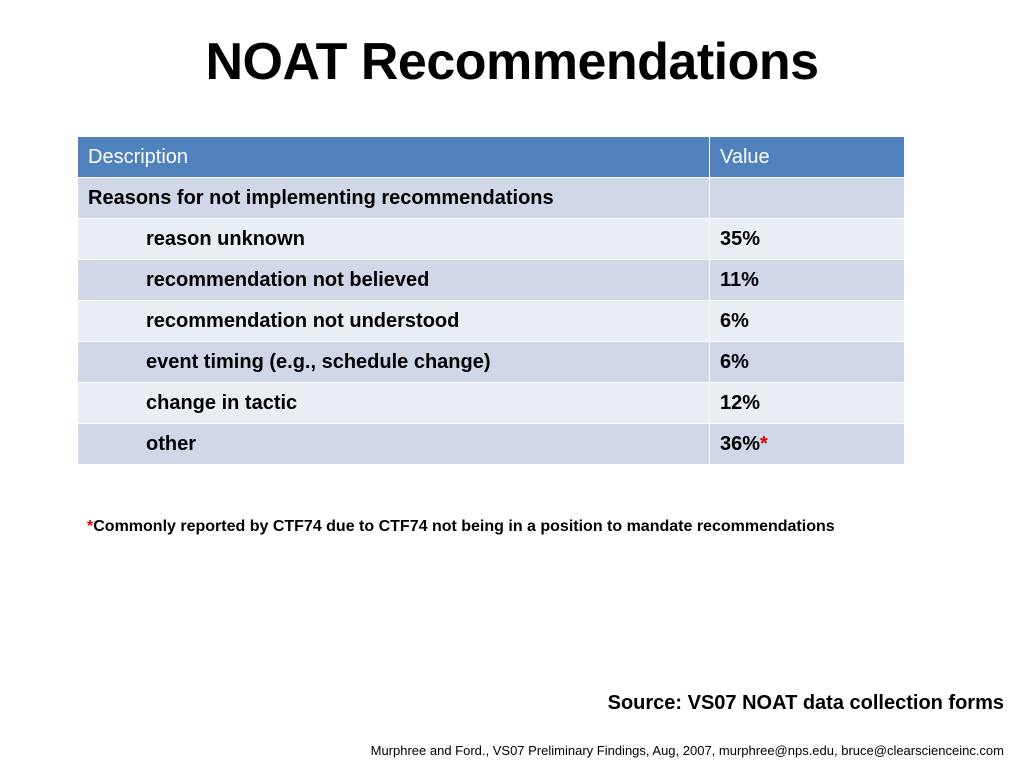 This screenshot has height=768, width=1024. I want to click on table-header-row: Description Value, so click(491, 157).